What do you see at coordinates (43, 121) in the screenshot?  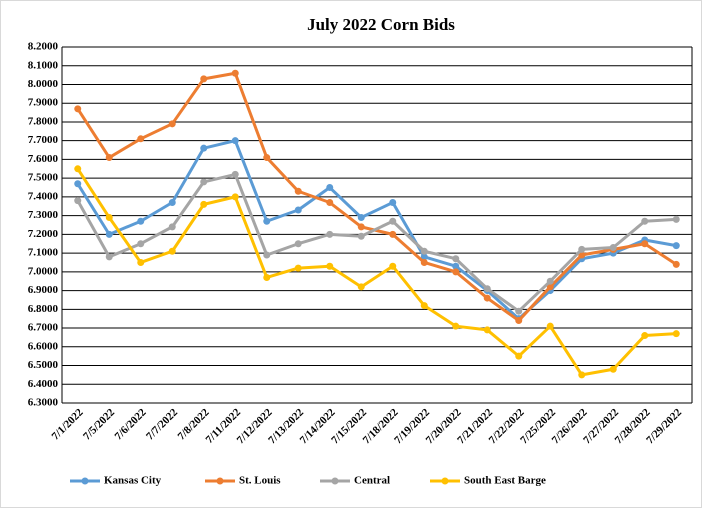 I see `y-tick-label: 7.8000` at bounding box center [43, 121].